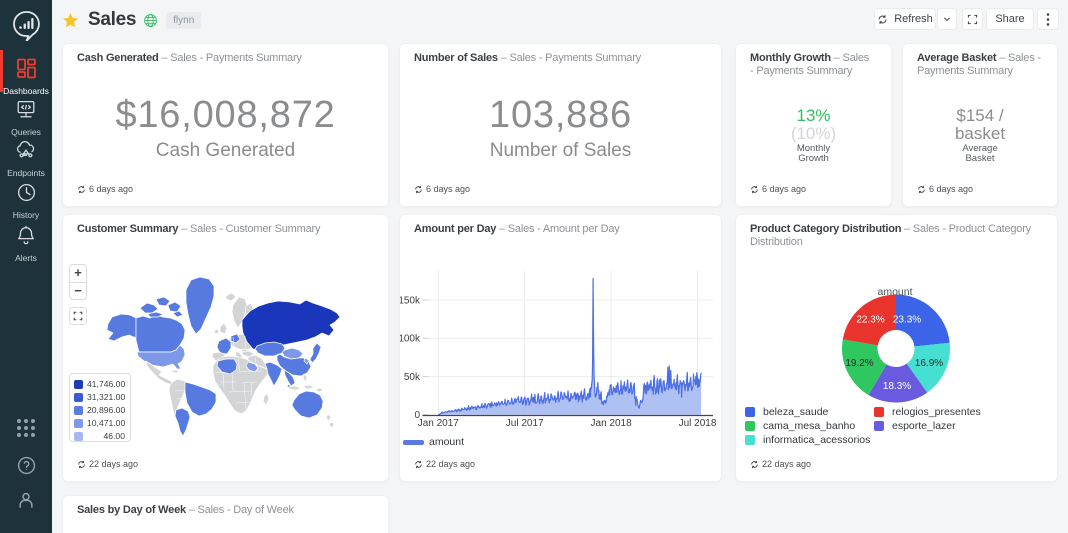 The image size is (1068, 533). What do you see at coordinates (897, 386) in the screenshot?
I see `svg-text: 18.3%` at bounding box center [897, 386].